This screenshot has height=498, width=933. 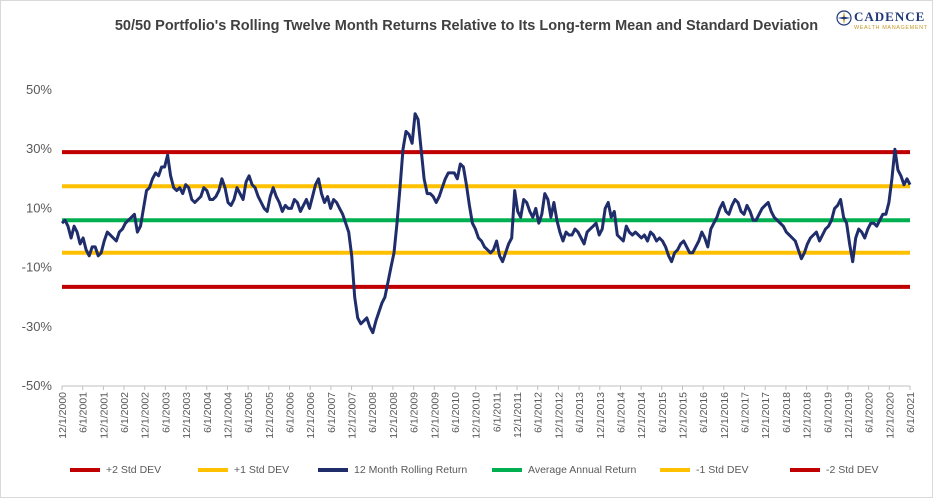 I want to click on x-tick-label: 12/1/2013, so click(x=601, y=415).